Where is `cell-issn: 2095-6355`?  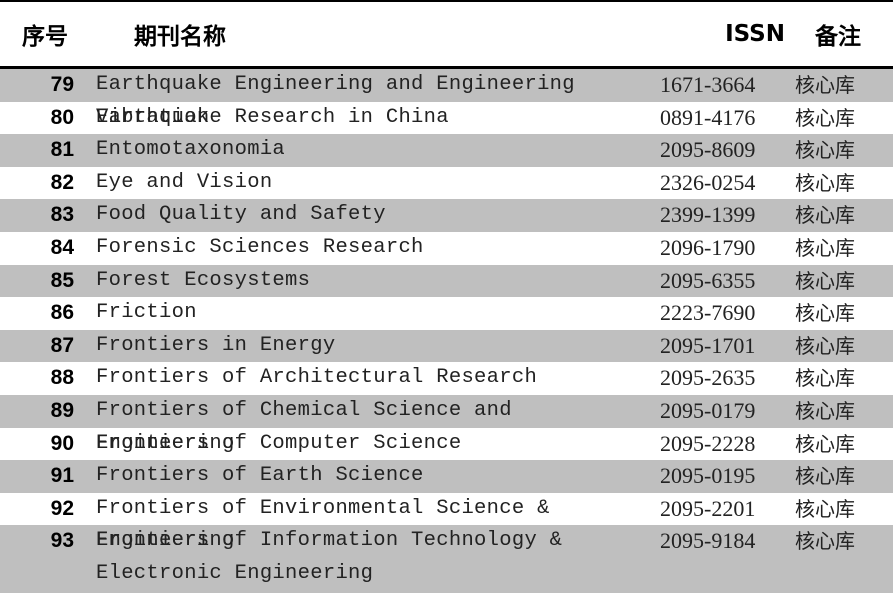 cell-issn: 2095-6355 is located at coordinates (708, 280).